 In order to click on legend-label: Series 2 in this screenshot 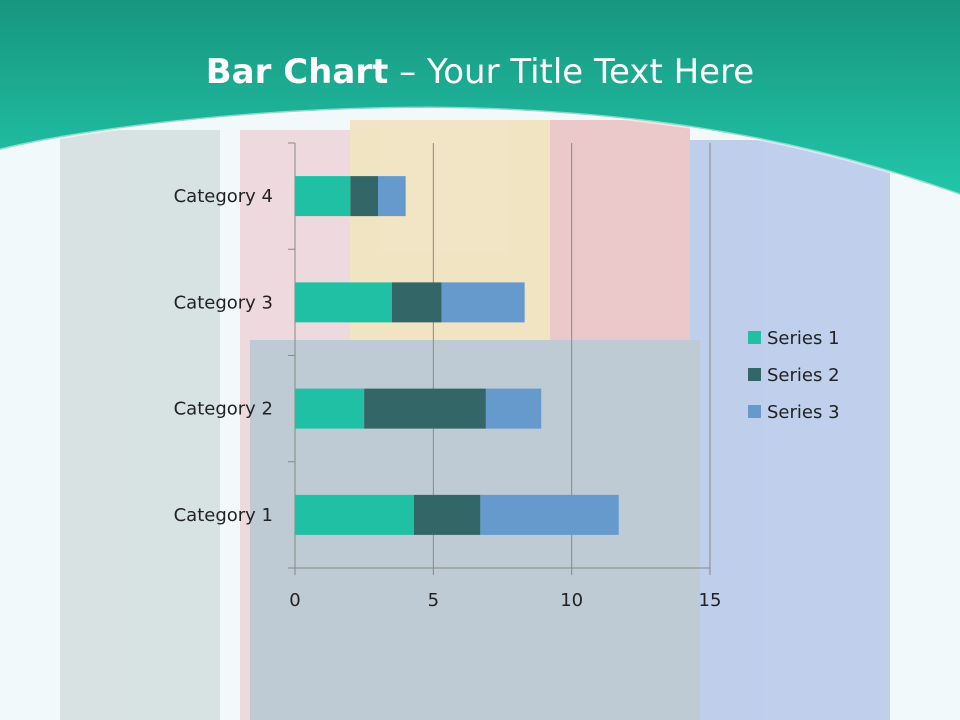, I will do `click(803, 375)`.